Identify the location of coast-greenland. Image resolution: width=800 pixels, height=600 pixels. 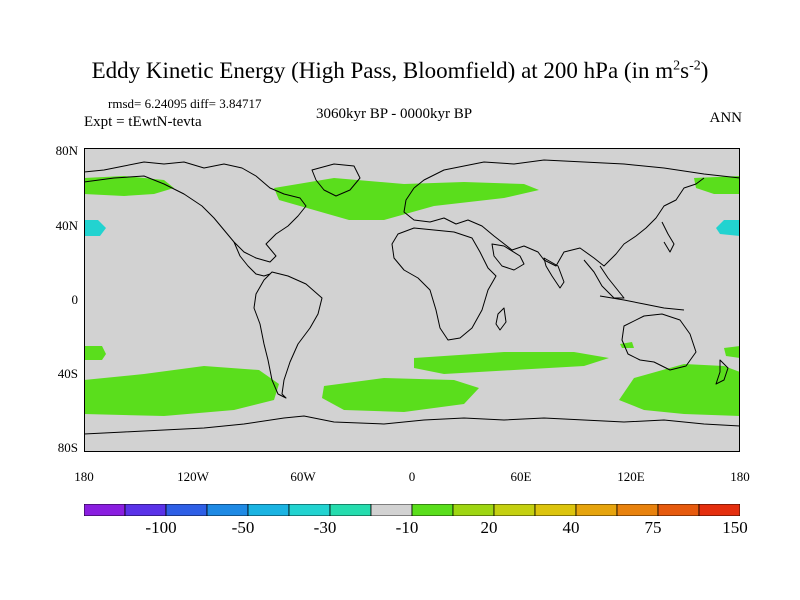
(336, 180).